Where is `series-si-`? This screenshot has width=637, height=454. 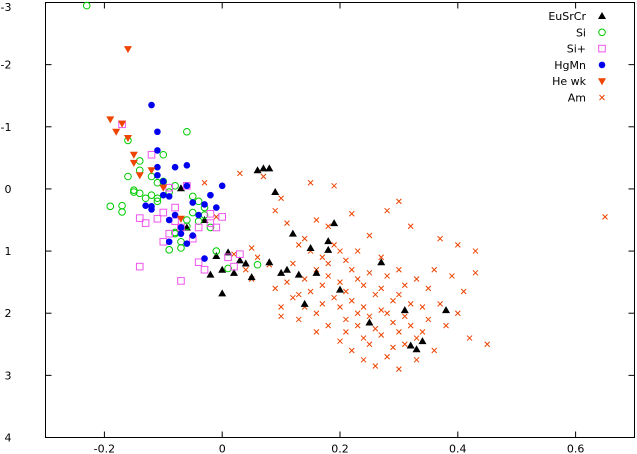 series-si- is located at coordinates (181, 202).